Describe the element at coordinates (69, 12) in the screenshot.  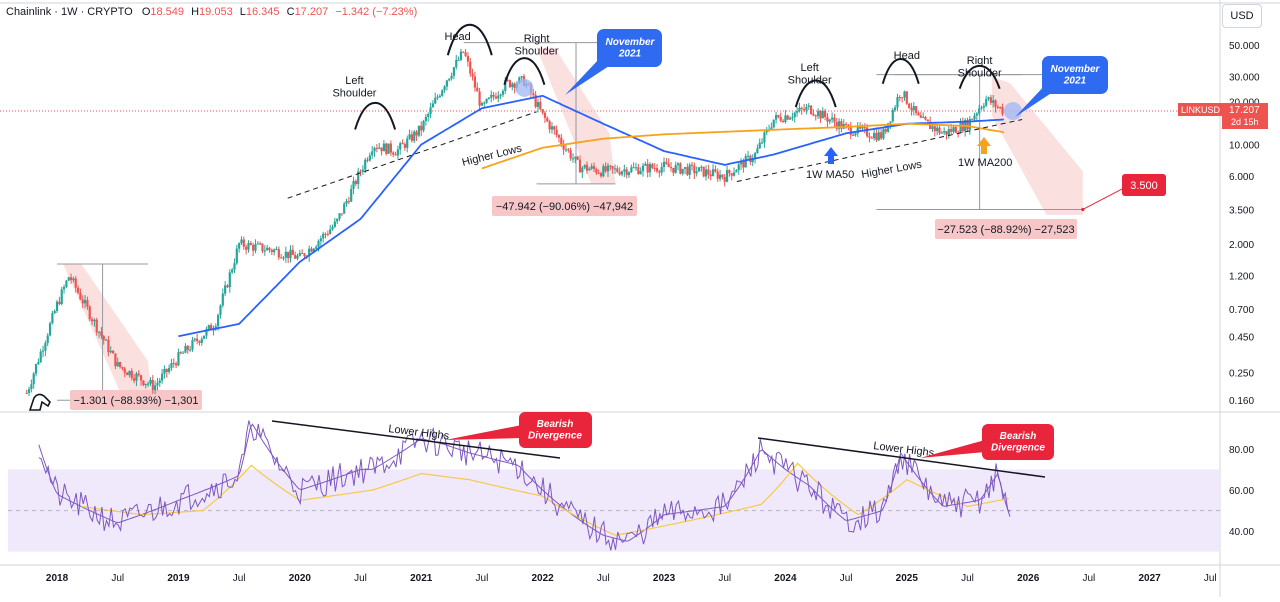
I see `symbol-name: Chainlink · 1W · CRYPTO` at that location.